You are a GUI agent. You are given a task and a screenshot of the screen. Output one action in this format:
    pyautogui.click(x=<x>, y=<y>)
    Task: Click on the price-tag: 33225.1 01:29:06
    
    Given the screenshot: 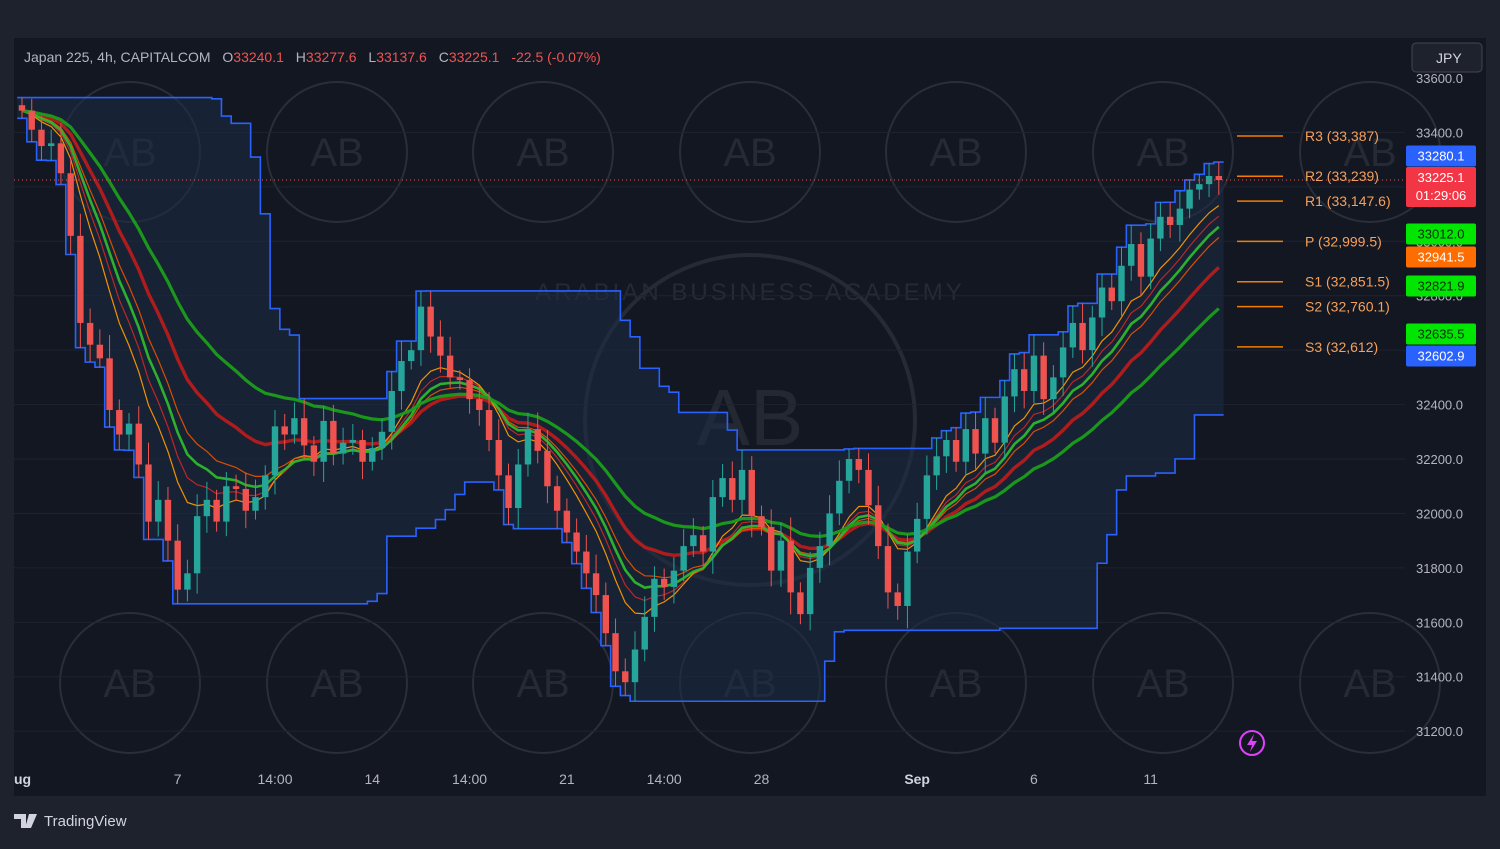 What is the action you would take?
    pyautogui.click(x=1441, y=187)
    